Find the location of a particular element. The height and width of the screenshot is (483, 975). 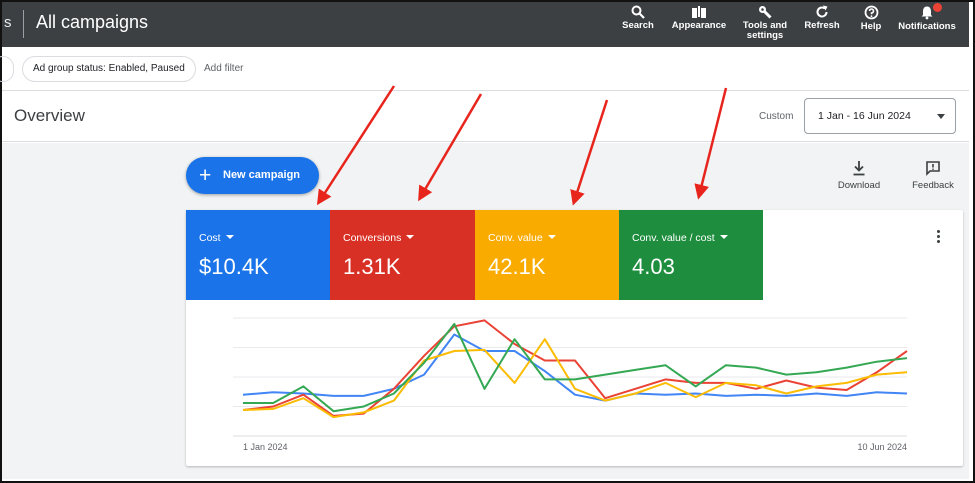

x-tick-label-start: 1 Jan 2024 is located at coordinates (265, 447).